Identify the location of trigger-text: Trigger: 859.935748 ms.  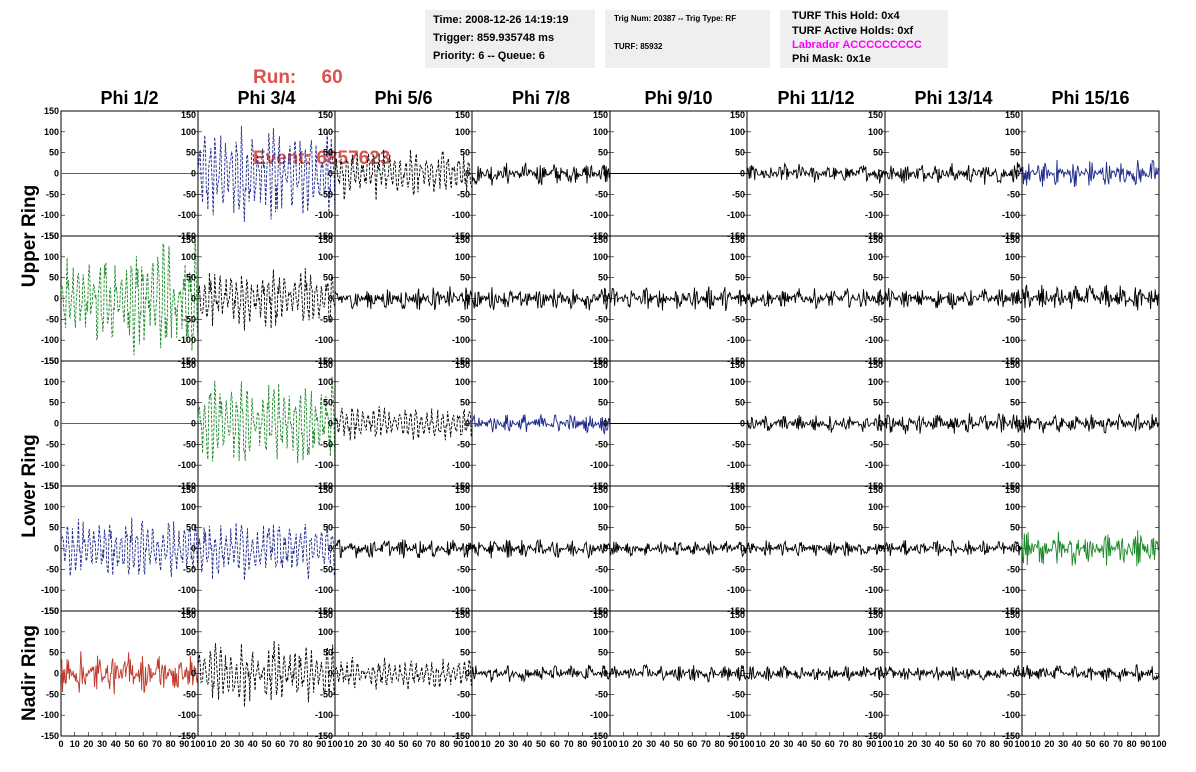
(494, 38).